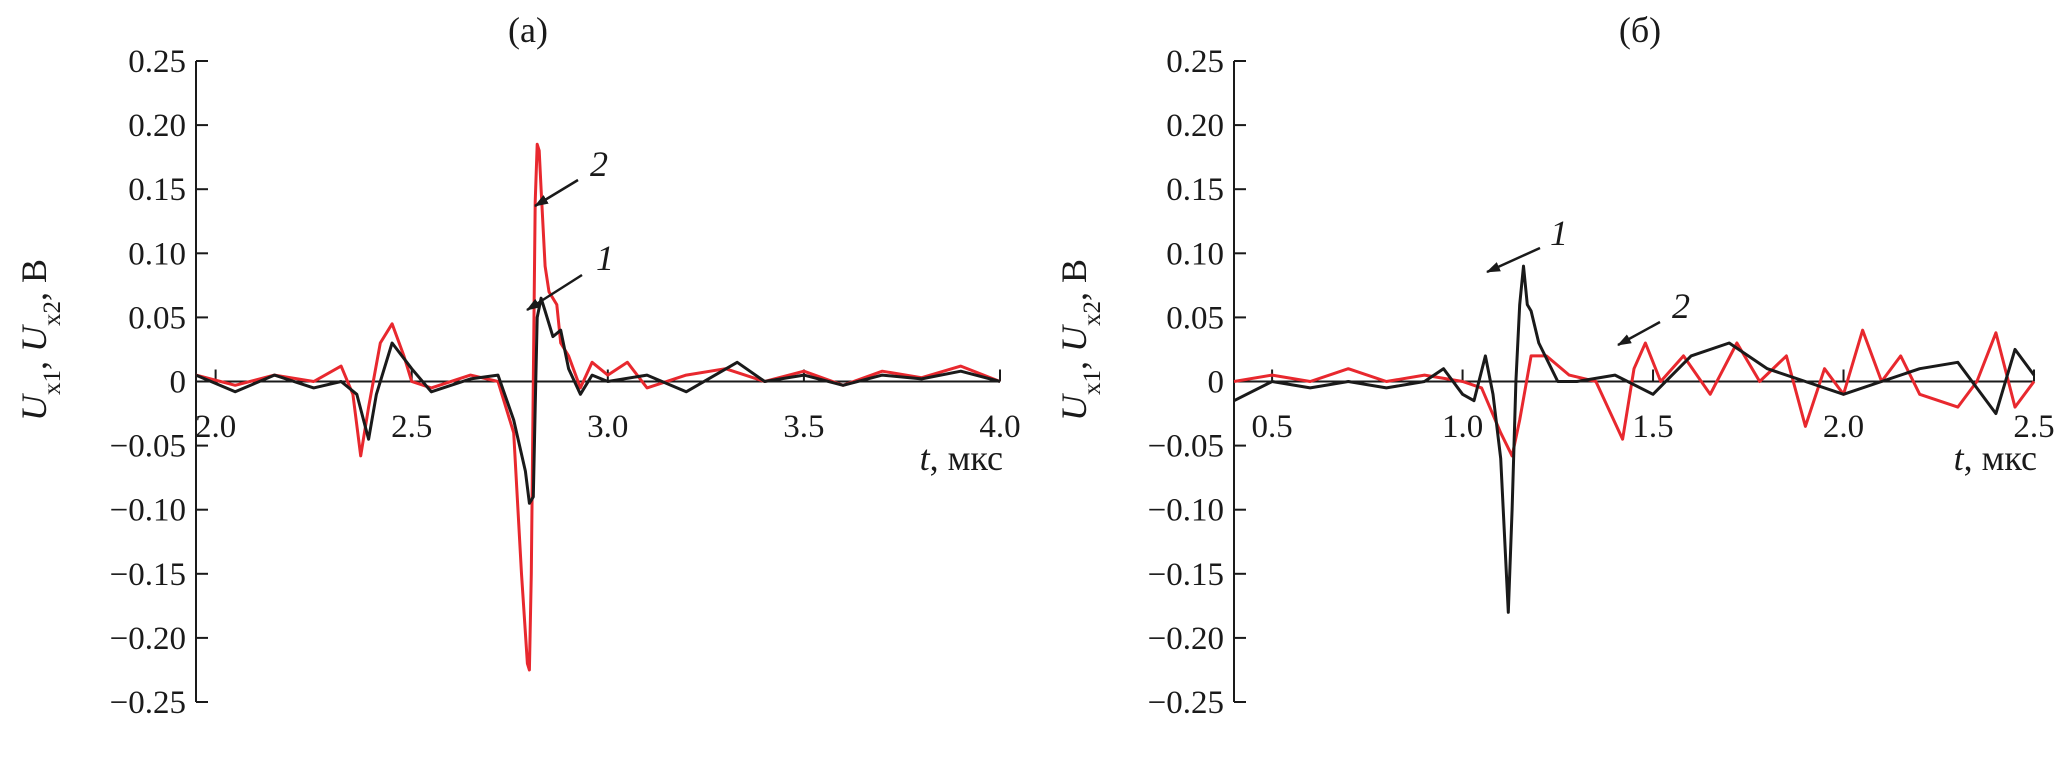 The width and height of the screenshot is (2067, 759). What do you see at coordinates (1640, 30) in the screenshot?
I see `panel-title-b: (б)` at bounding box center [1640, 30].